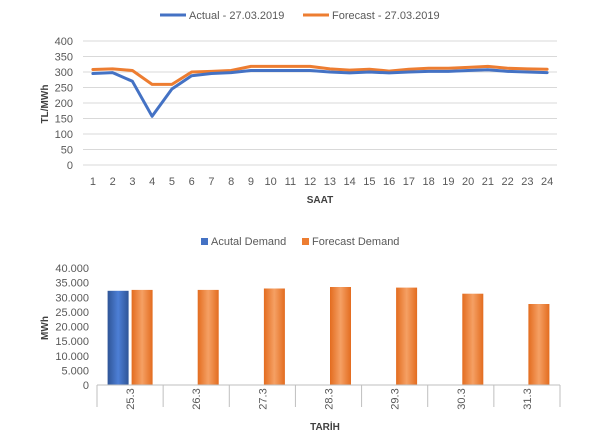  I want to click on bar-chart-y-axis-title: MWh, so click(45, 328).